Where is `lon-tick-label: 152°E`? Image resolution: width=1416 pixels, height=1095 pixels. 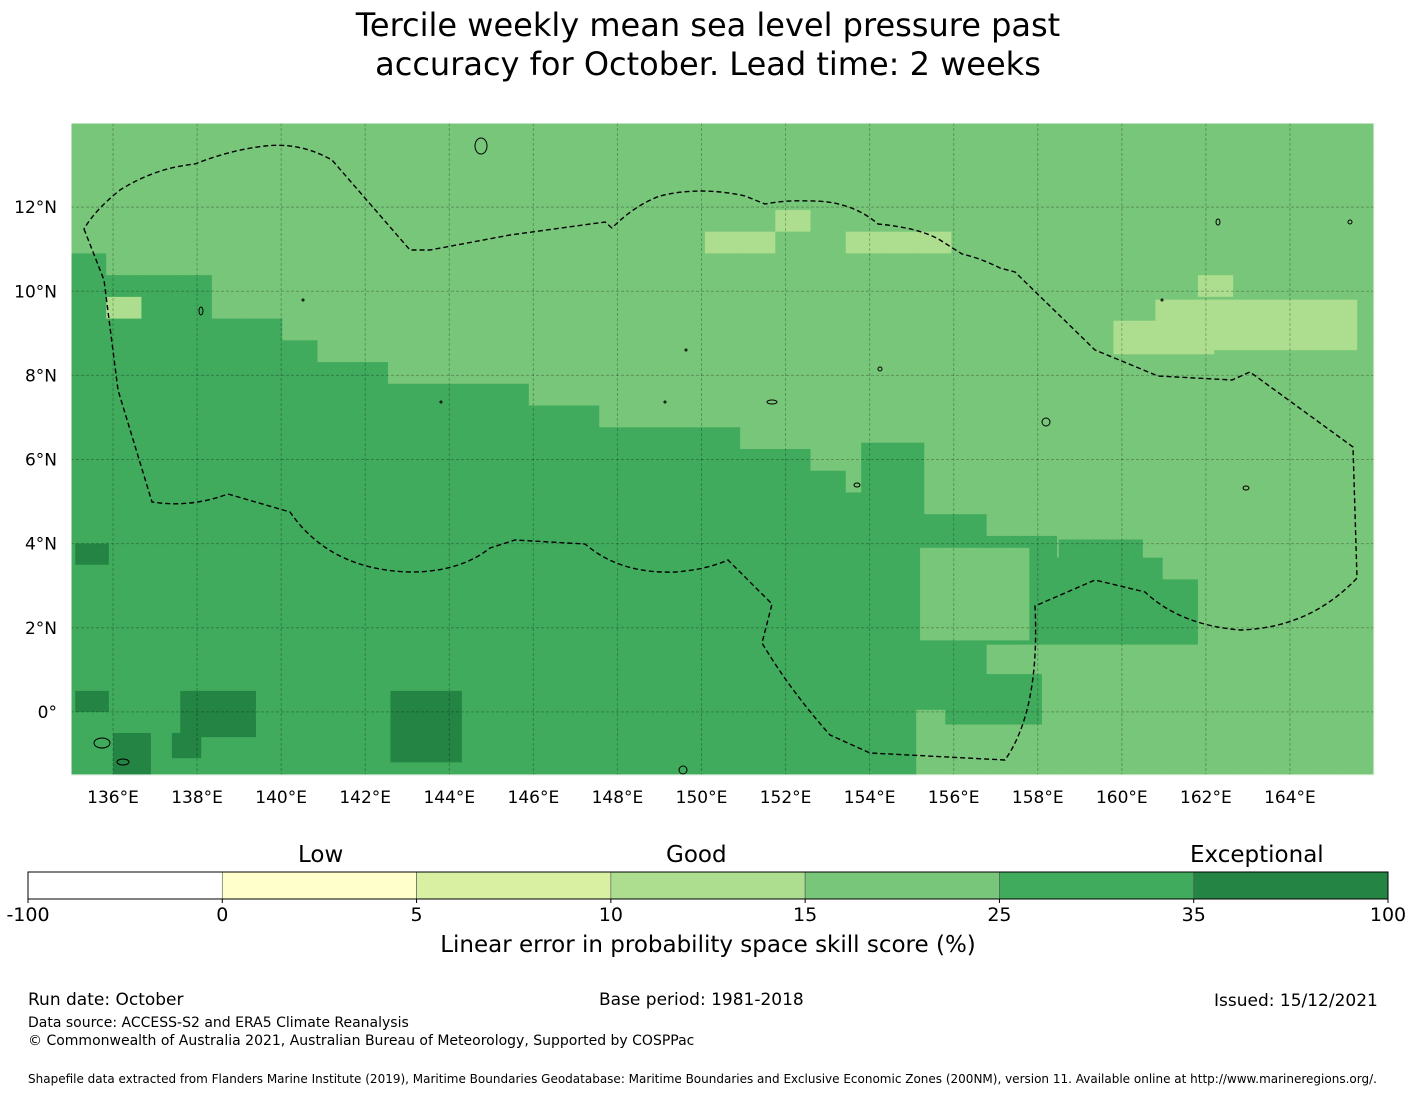
lon-tick-label: 152°E is located at coordinates (786, 798).